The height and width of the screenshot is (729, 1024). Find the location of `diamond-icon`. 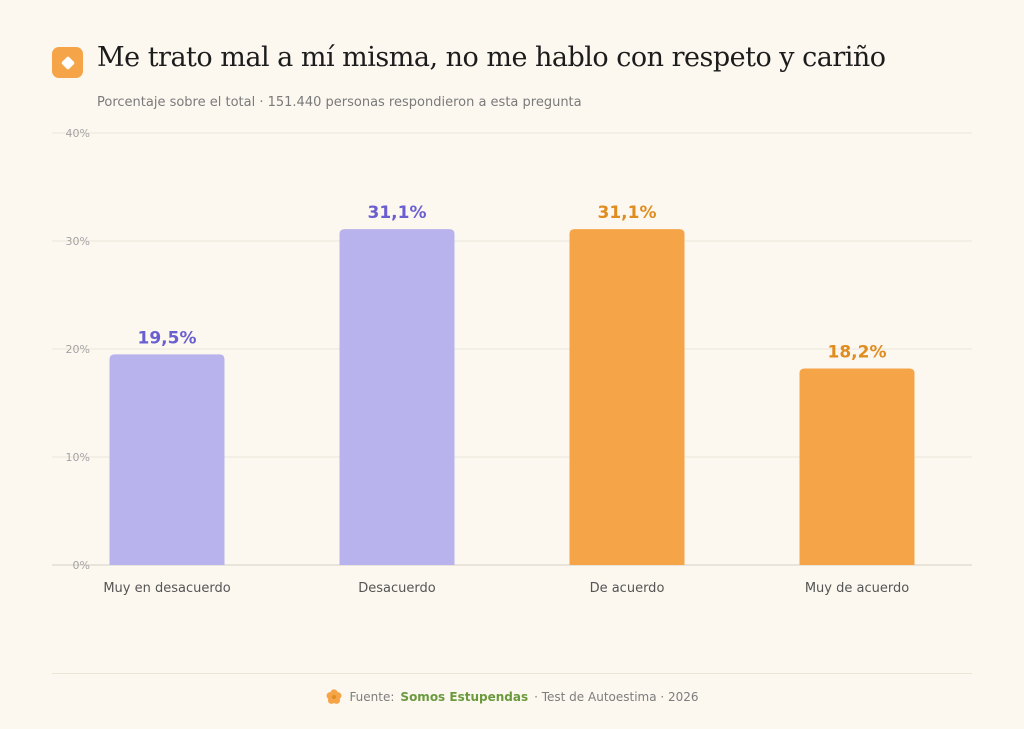

diamond-icon is located at coordinates (67, 62).